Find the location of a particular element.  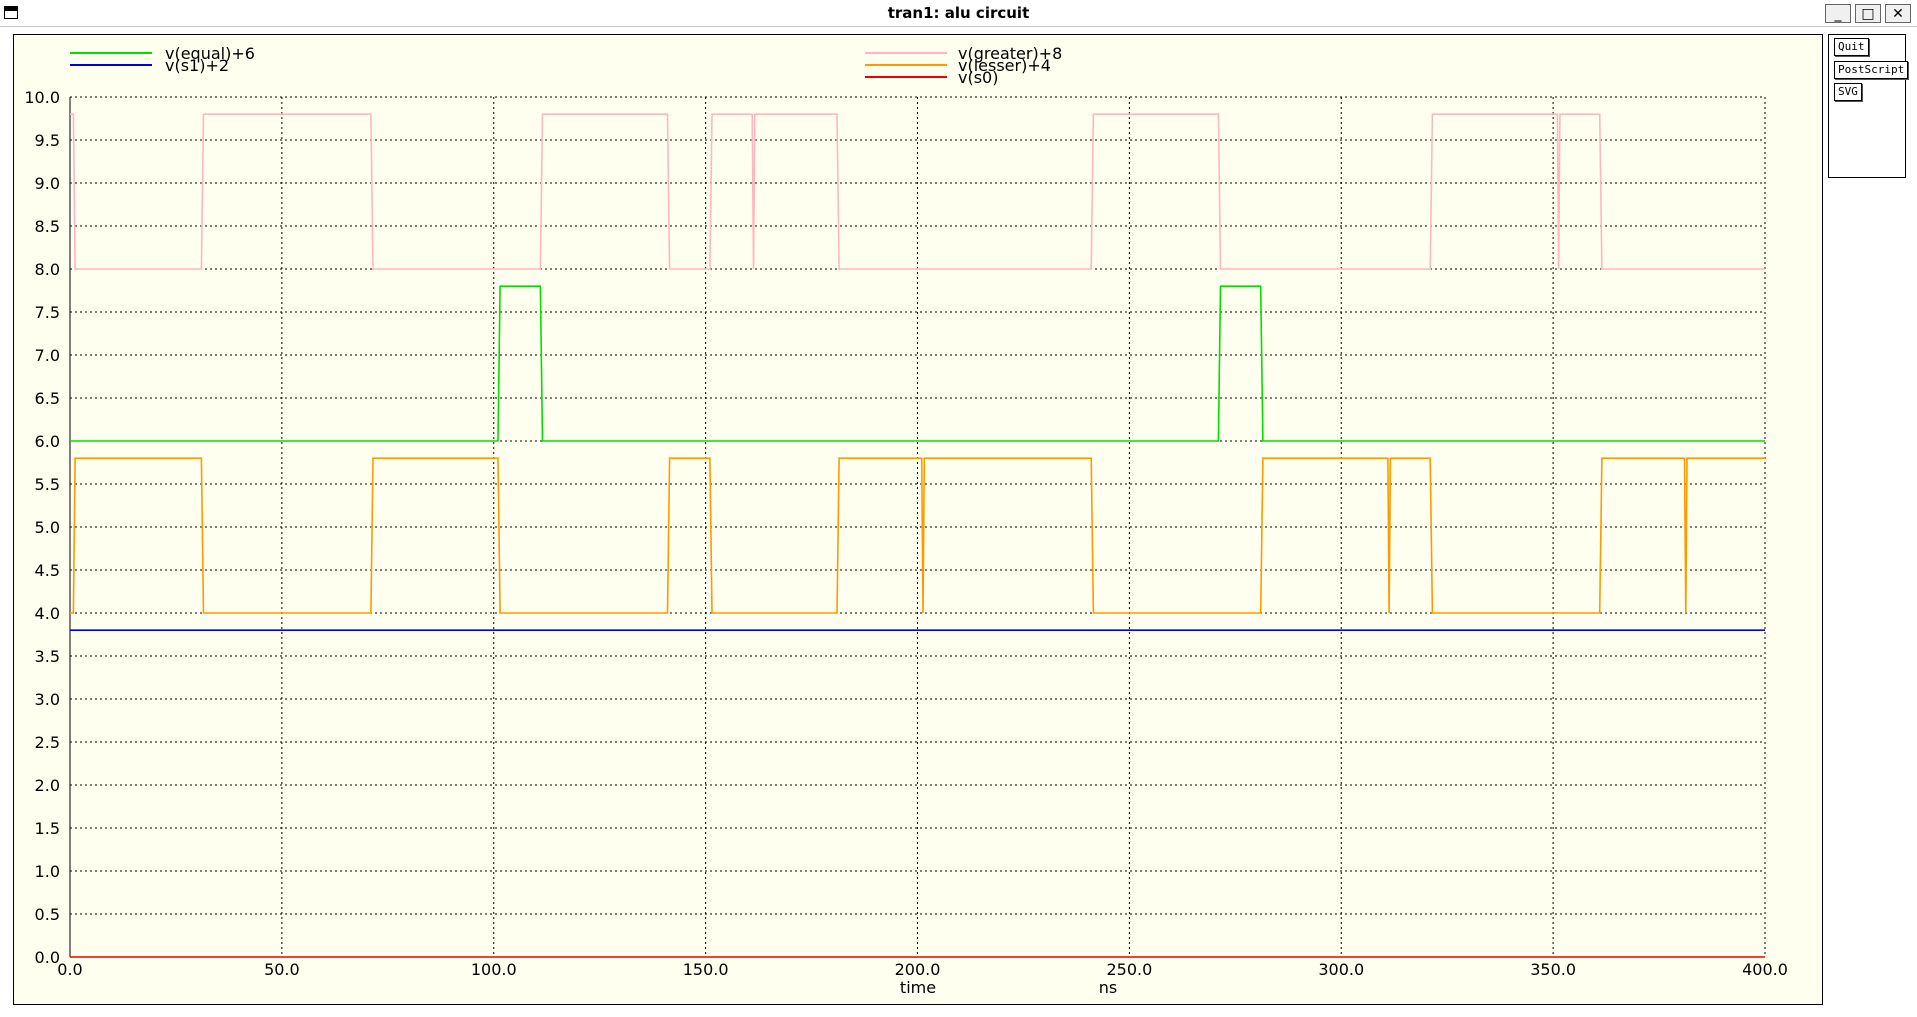

x-tick-label: 300.0 is located at coordinates (1341, 969).